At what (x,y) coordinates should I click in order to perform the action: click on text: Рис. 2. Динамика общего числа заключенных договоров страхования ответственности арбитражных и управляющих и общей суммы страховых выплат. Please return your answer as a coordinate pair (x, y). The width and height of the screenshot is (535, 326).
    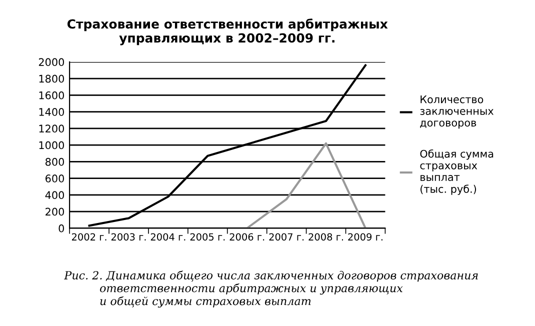
    Looking at the image, I should click on (271, 289).